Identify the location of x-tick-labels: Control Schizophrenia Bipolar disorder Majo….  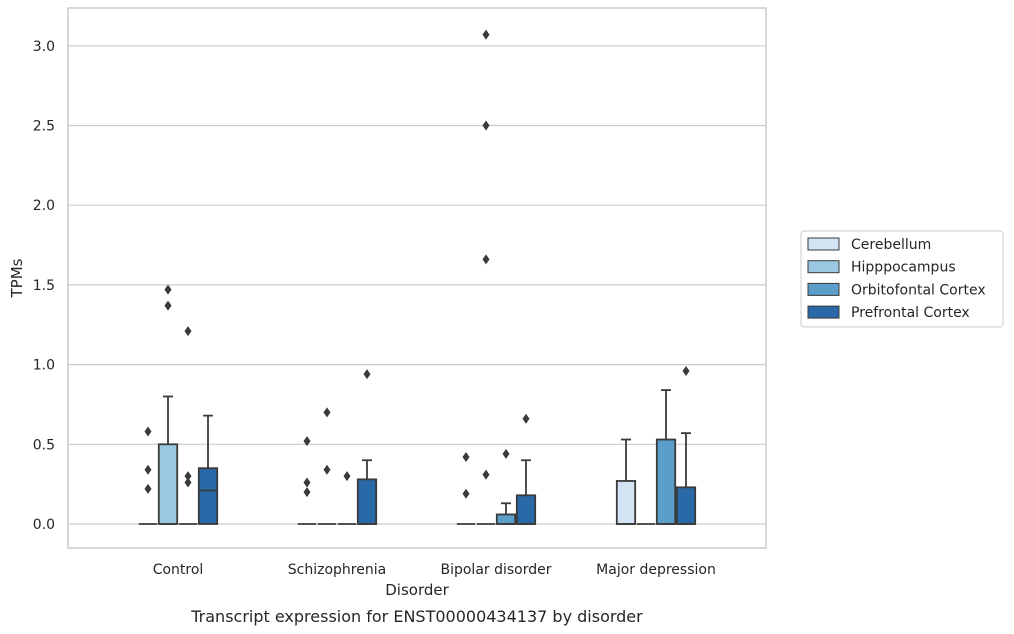
(434, 570).